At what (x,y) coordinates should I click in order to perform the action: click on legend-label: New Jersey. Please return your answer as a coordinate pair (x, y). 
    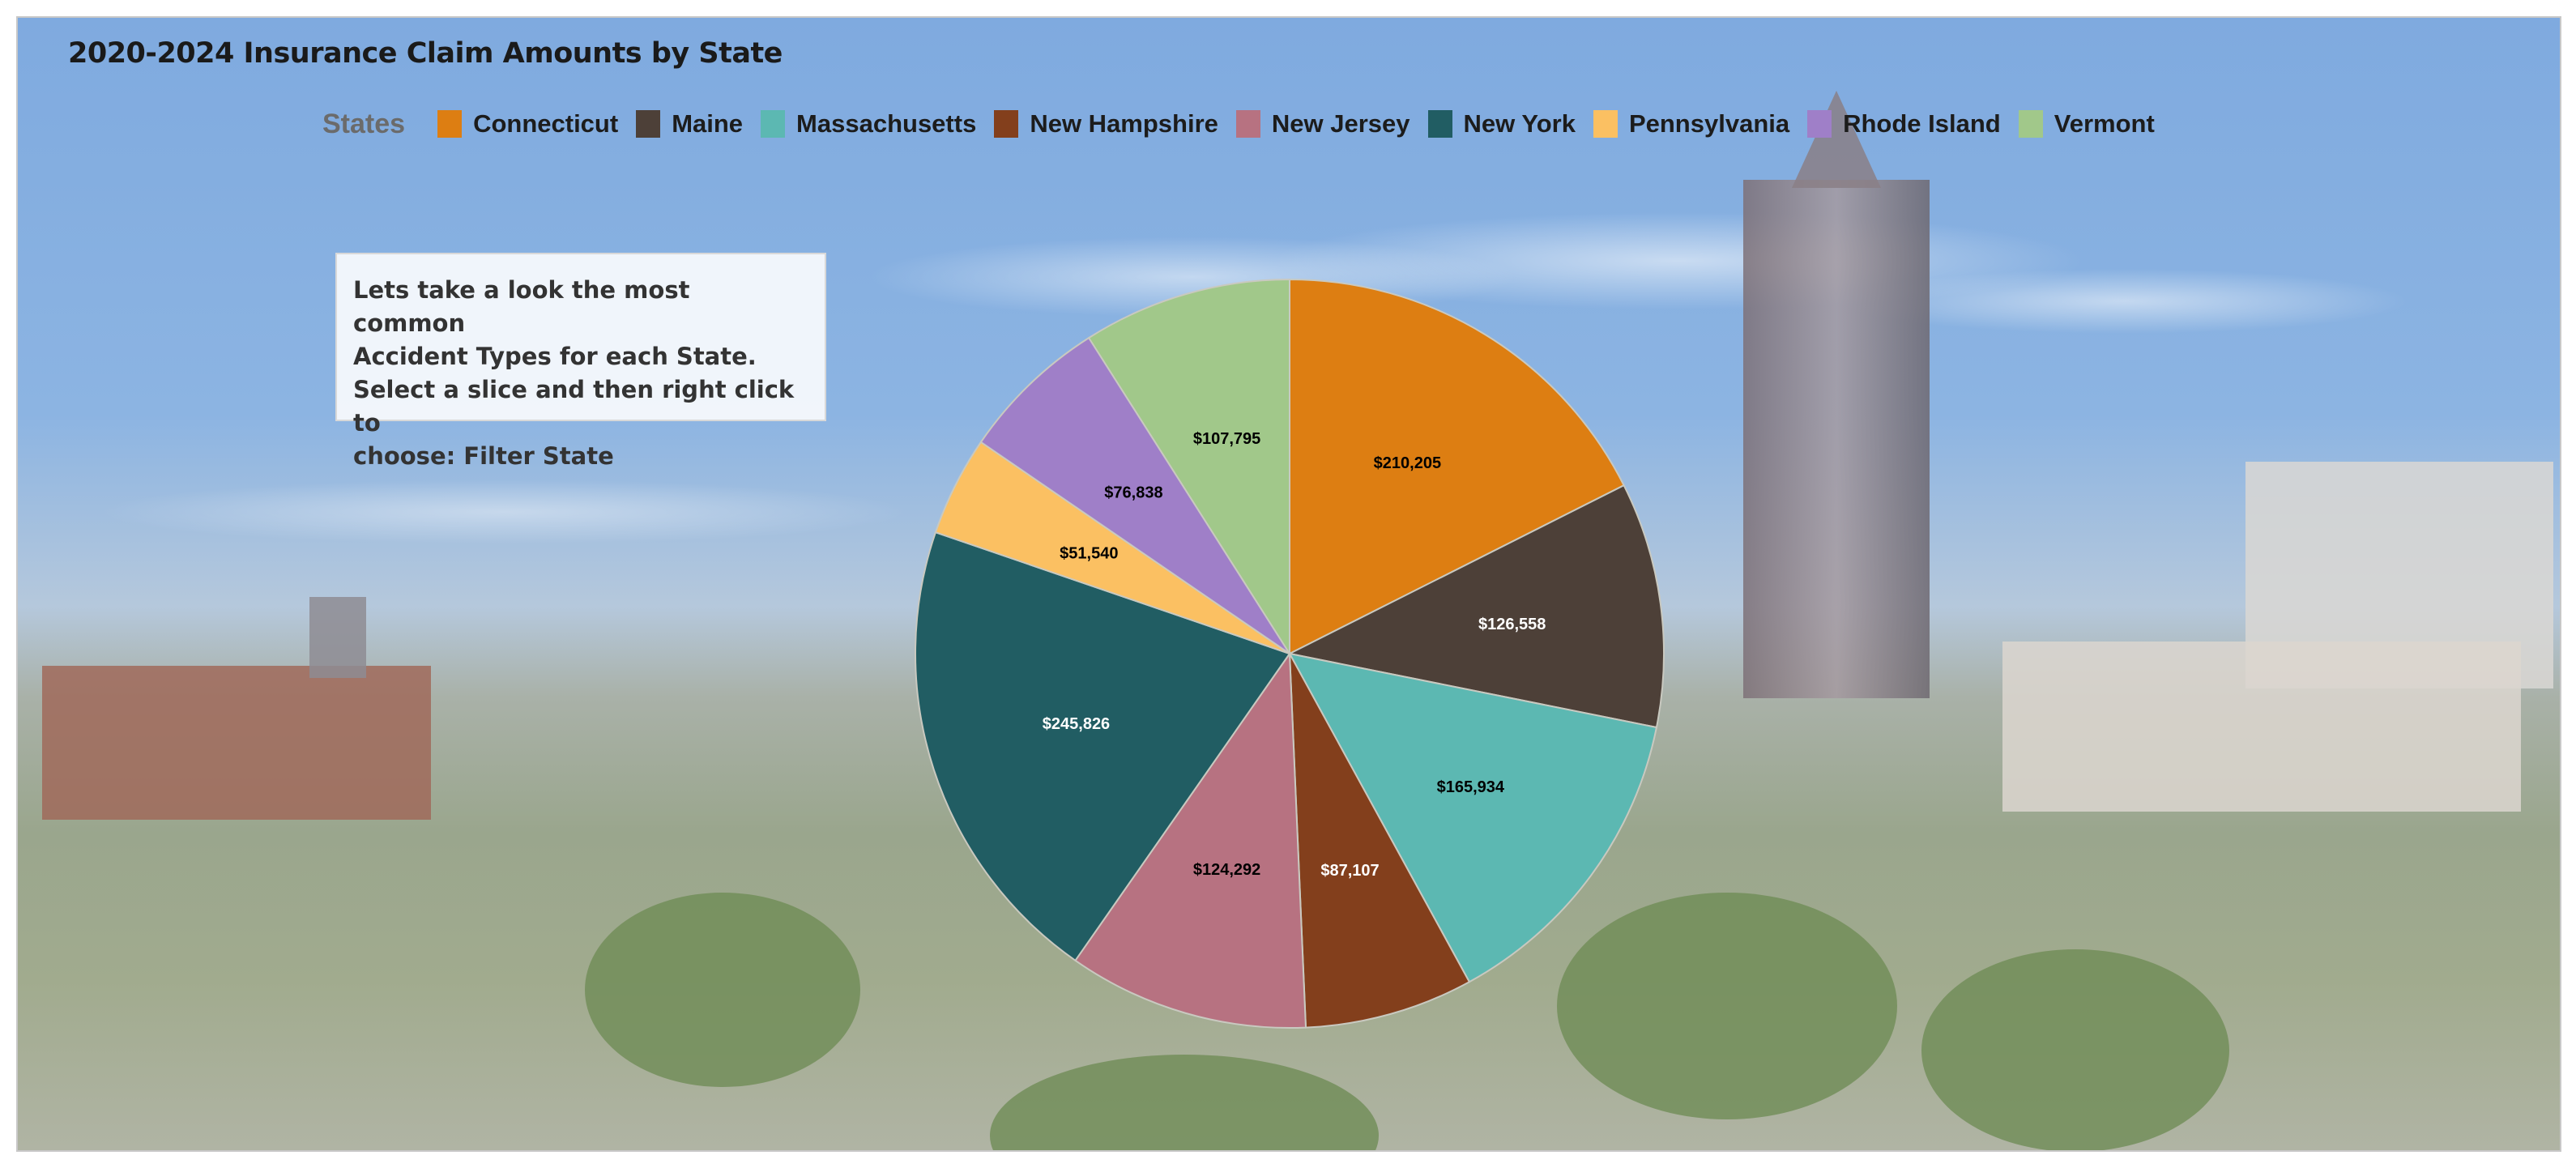
    Looking at the image, I should click on (1341, 123).